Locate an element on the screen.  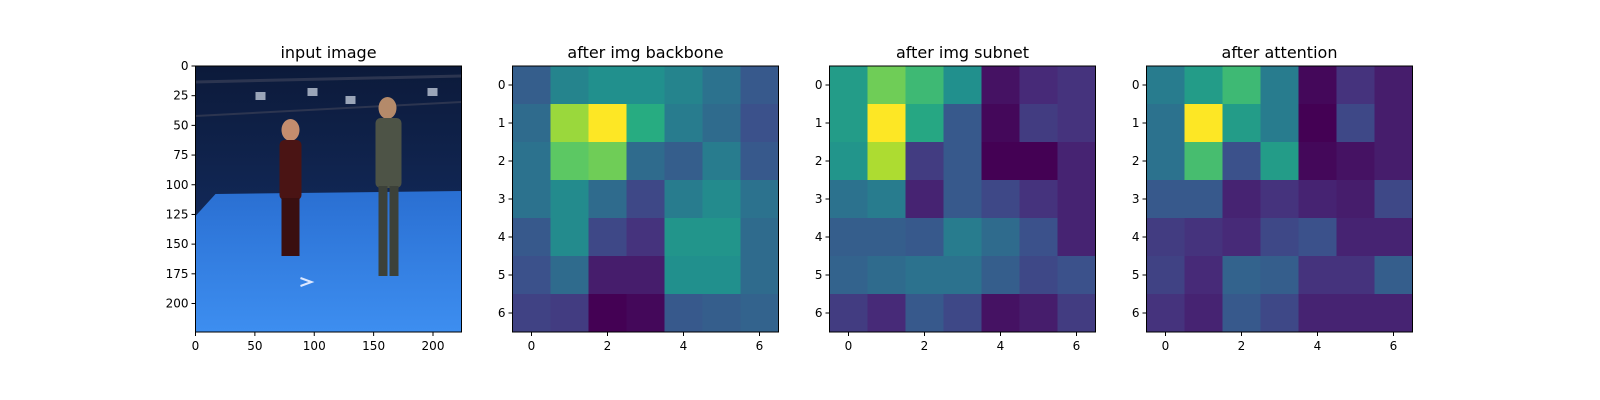
subplot-after-attention: after attention 0 2 4 6 0 1 2 3 4 5 6 is located at coordinates (1272, 198).